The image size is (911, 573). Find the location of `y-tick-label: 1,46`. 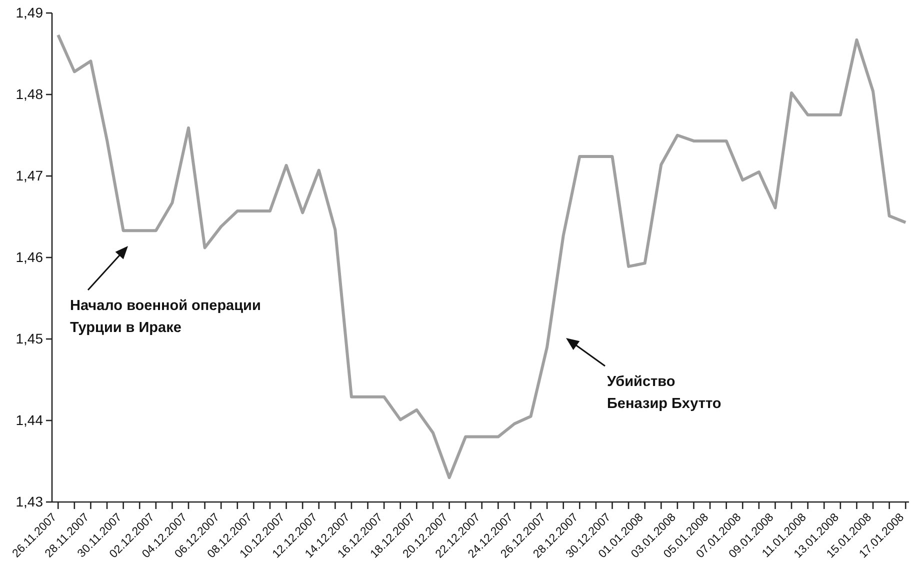

y-tick-label: 1,46 is located at coordinates (30, 256).